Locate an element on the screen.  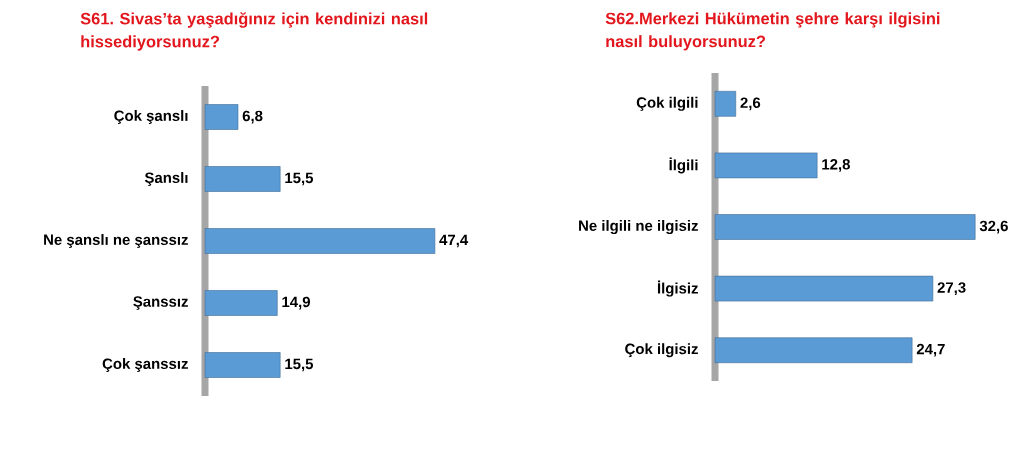
y-tick-label: Çok ilgili is located at coordinates (667, 103).